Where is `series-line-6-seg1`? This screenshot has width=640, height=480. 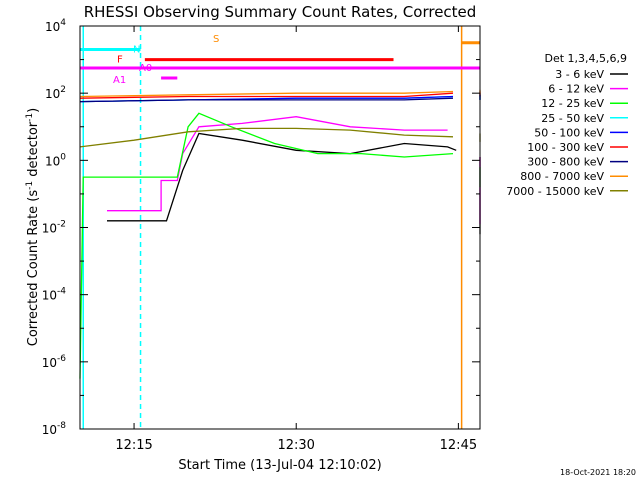 series-line-6-seg1 is located at coordinates (266, 100).